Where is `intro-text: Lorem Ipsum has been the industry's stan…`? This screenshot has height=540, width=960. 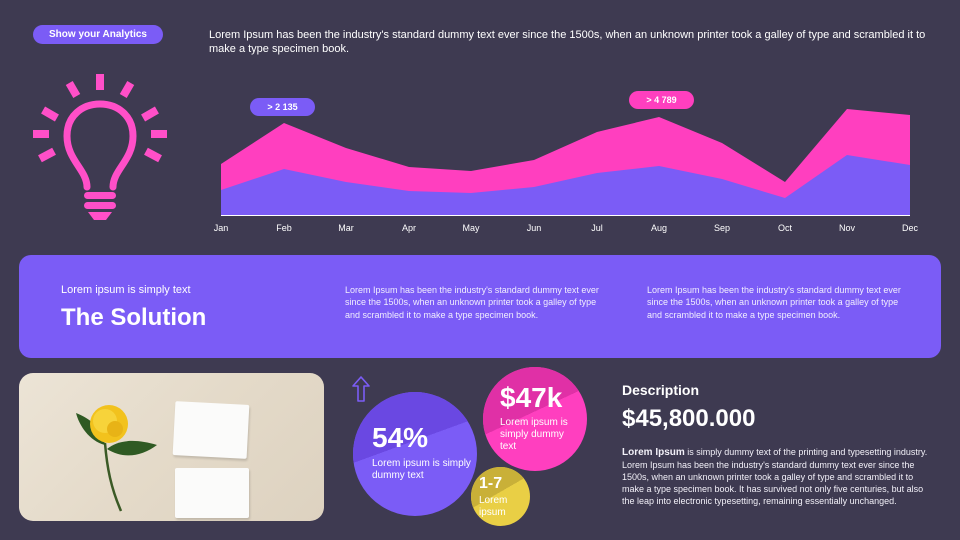
intro-text: Lorem Ipsum has been the industry's stan… is located at coordinates (567, 42).